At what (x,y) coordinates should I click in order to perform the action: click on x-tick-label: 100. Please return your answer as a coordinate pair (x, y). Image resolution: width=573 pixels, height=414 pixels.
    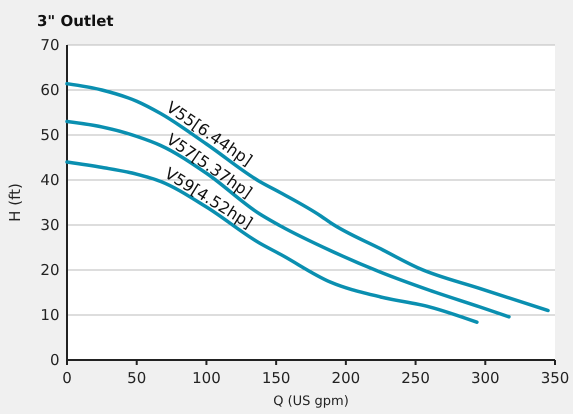
    Looking at the image, I should click on (206, 378).